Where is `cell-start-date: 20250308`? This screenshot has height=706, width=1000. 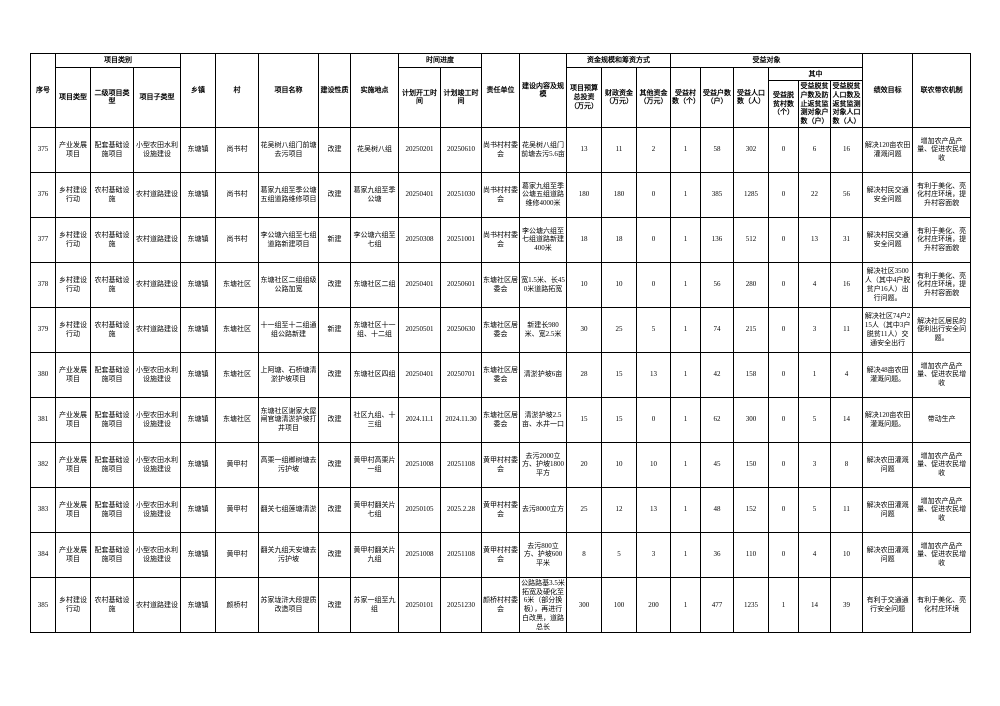
cell-start-date: 20250308 is located at coordinates (420, 239).